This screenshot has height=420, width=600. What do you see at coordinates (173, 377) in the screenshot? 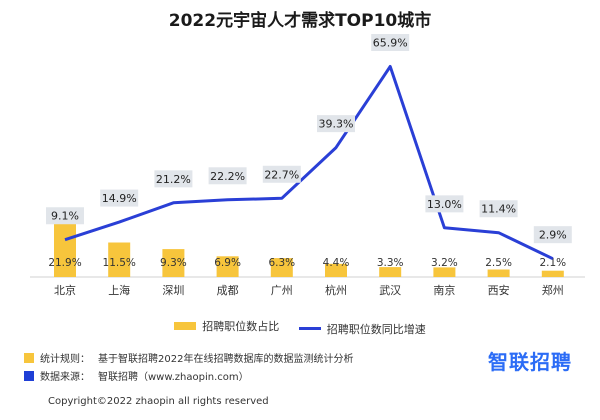
I see `source-text: 智联招聘（www.zhaopin.com）` at bounding box center [173, 377].